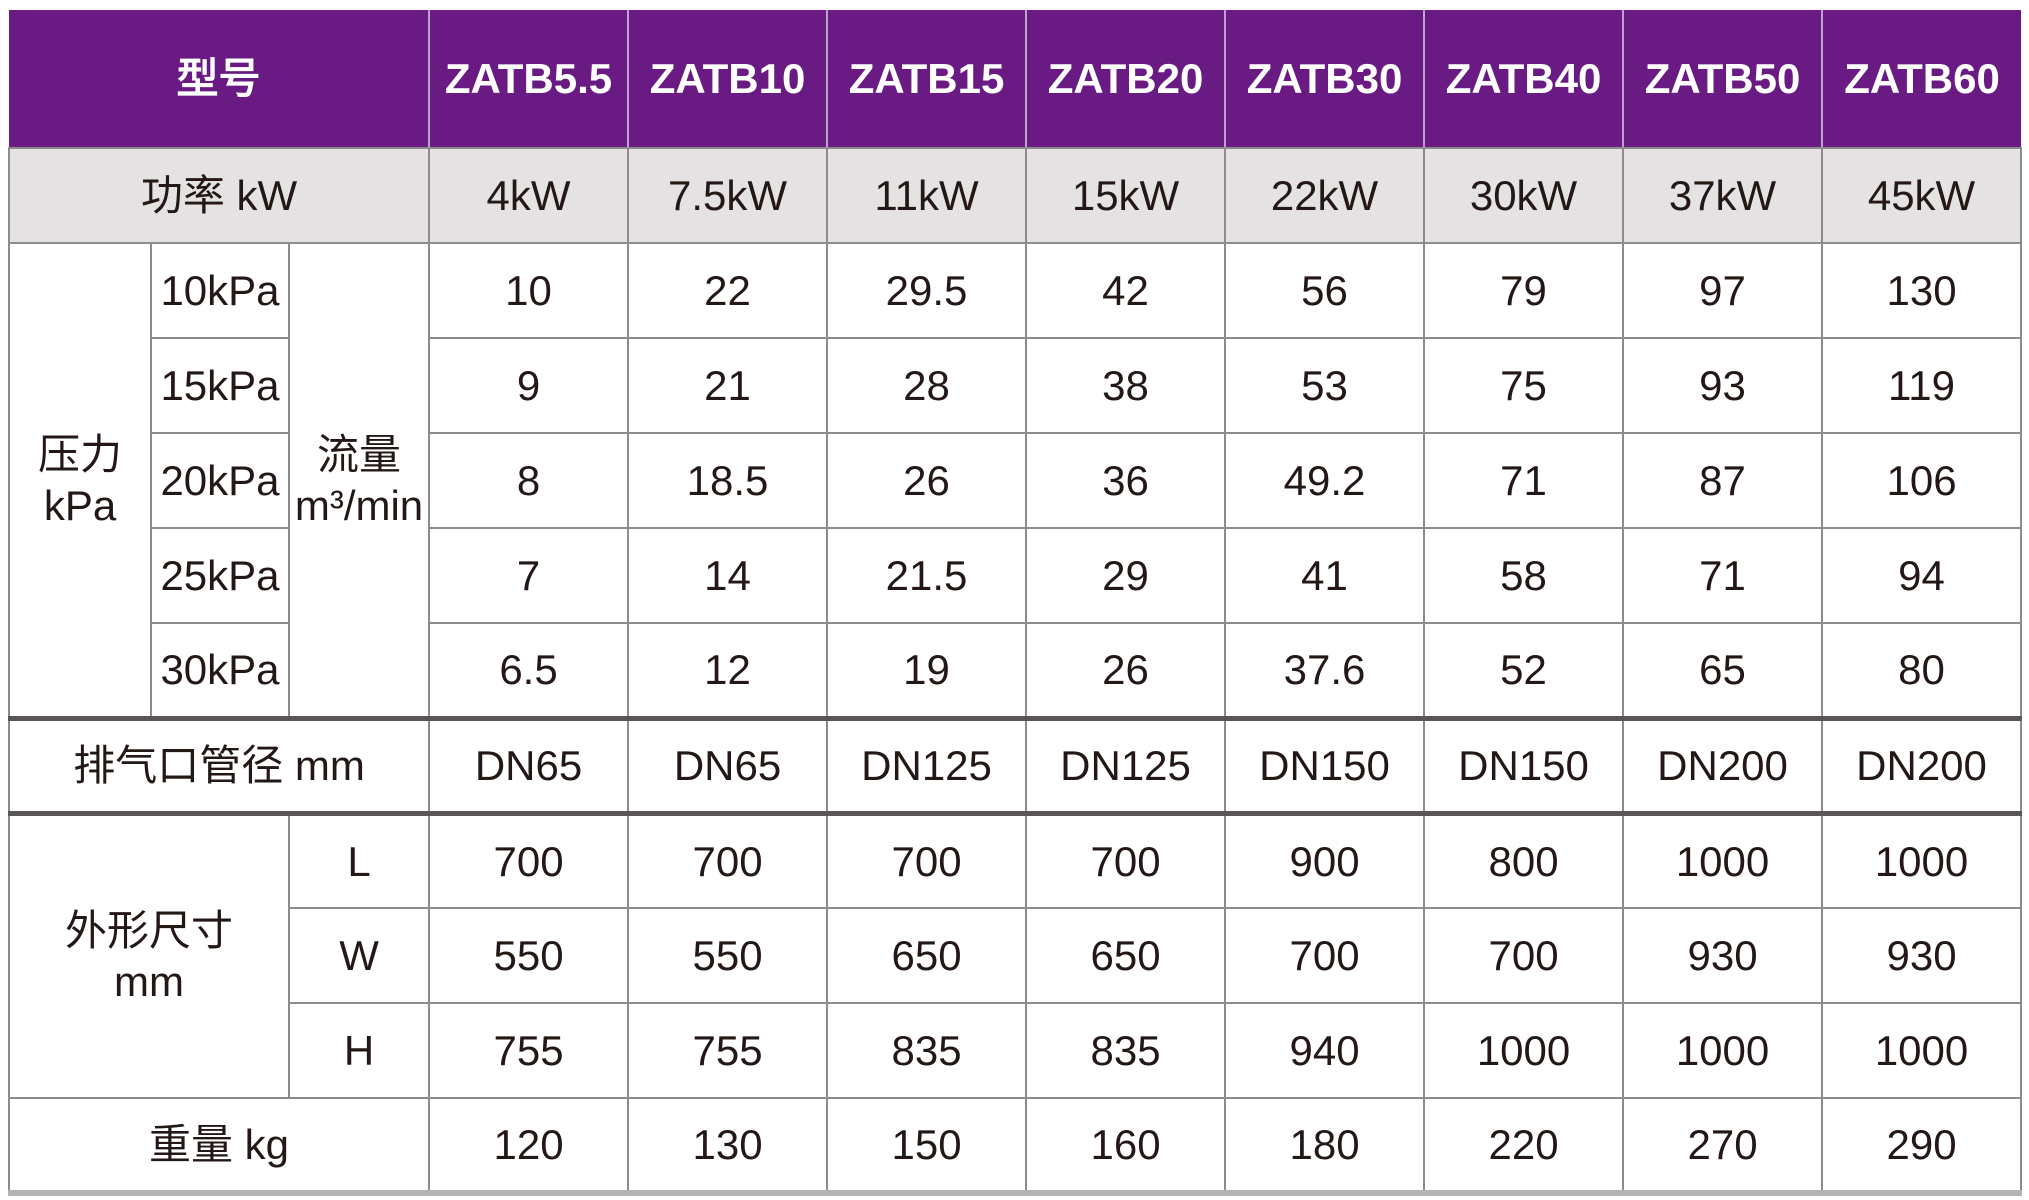  What do you see at coordinates (1126, 575) in the screenshot?
I see `flow-value-cell: 29` at bounding box center [1126, 575].